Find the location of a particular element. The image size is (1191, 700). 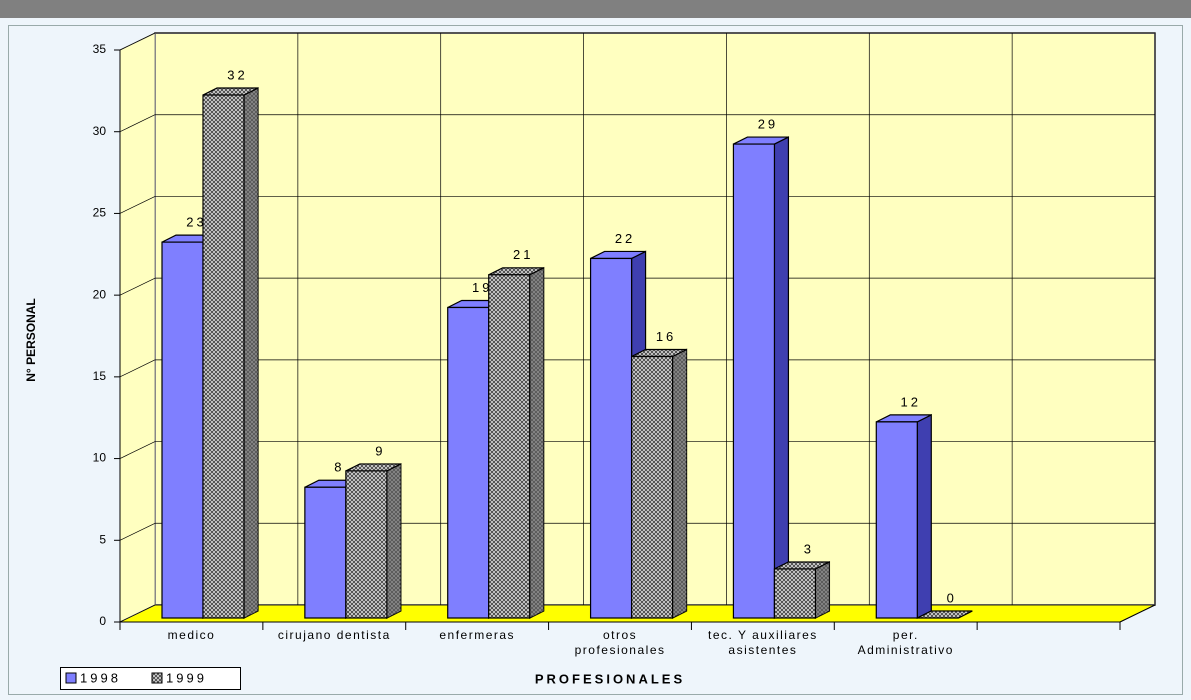

y-tick-label: 15 is located at coordinates (100, 376).